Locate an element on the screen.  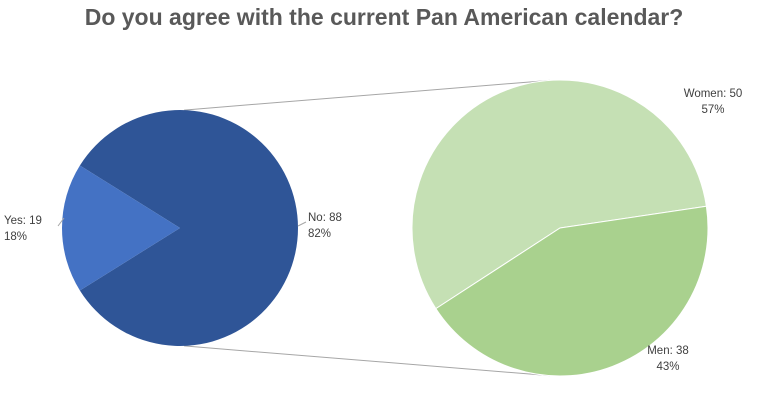
data-label-no: No: 88 82% is located at coordinates (325, 226).